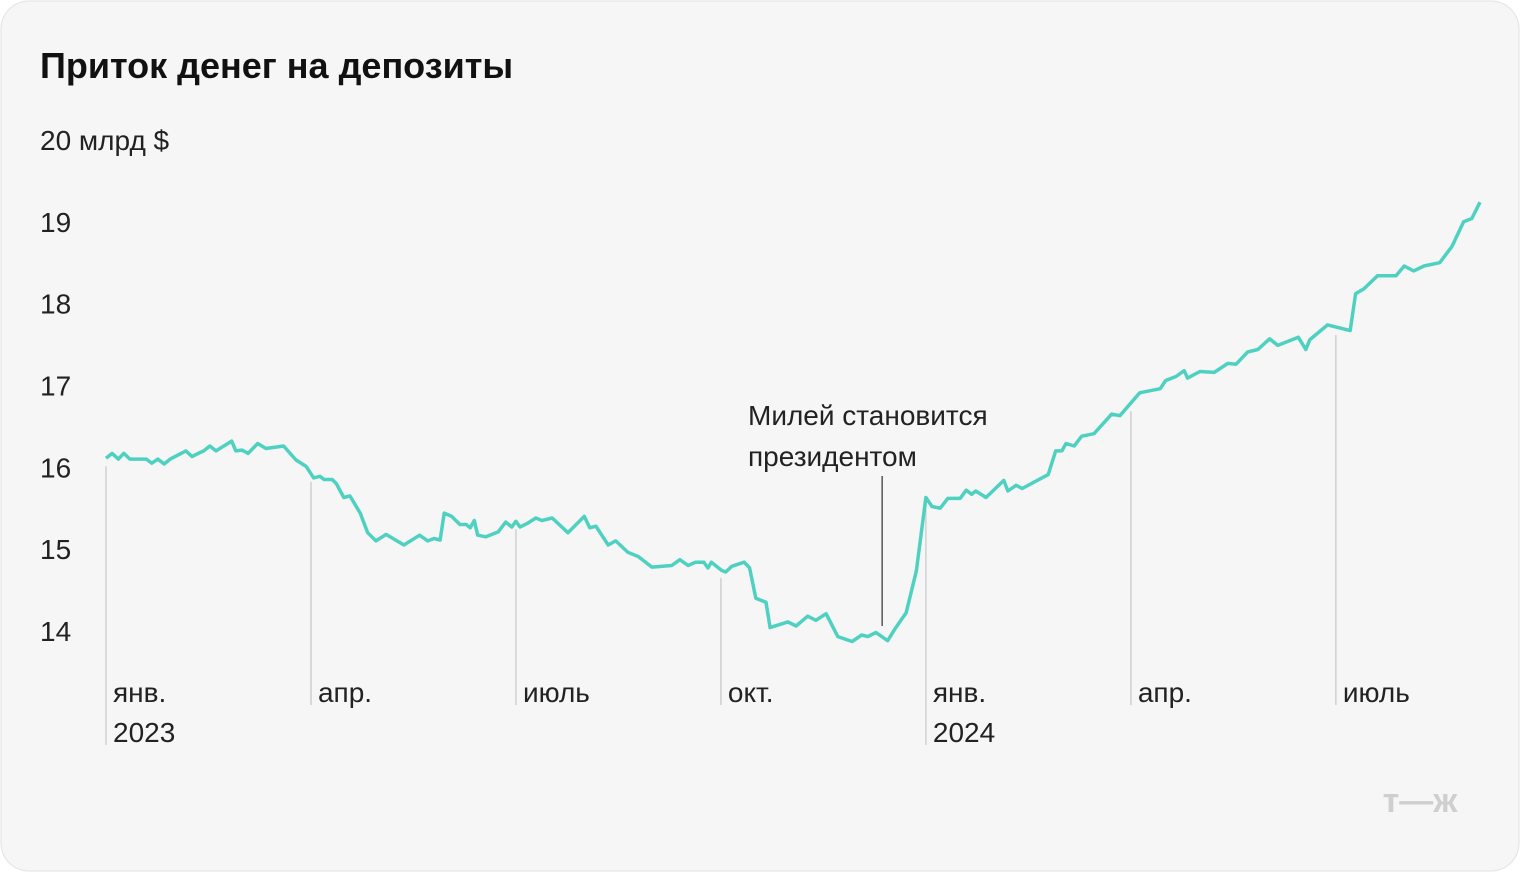  What do you see at coordinates (276, 65) in the screenshot?
I see `chart-title: Приток денег на депозиты` at bounding box center [276, 65].